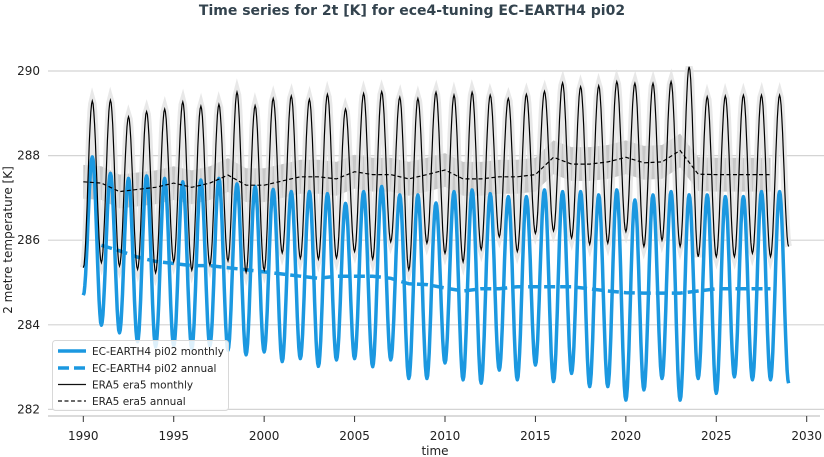 This screenshot has width=824, height=457. I want to click on y-tick-label: 284, so click(28, 325).